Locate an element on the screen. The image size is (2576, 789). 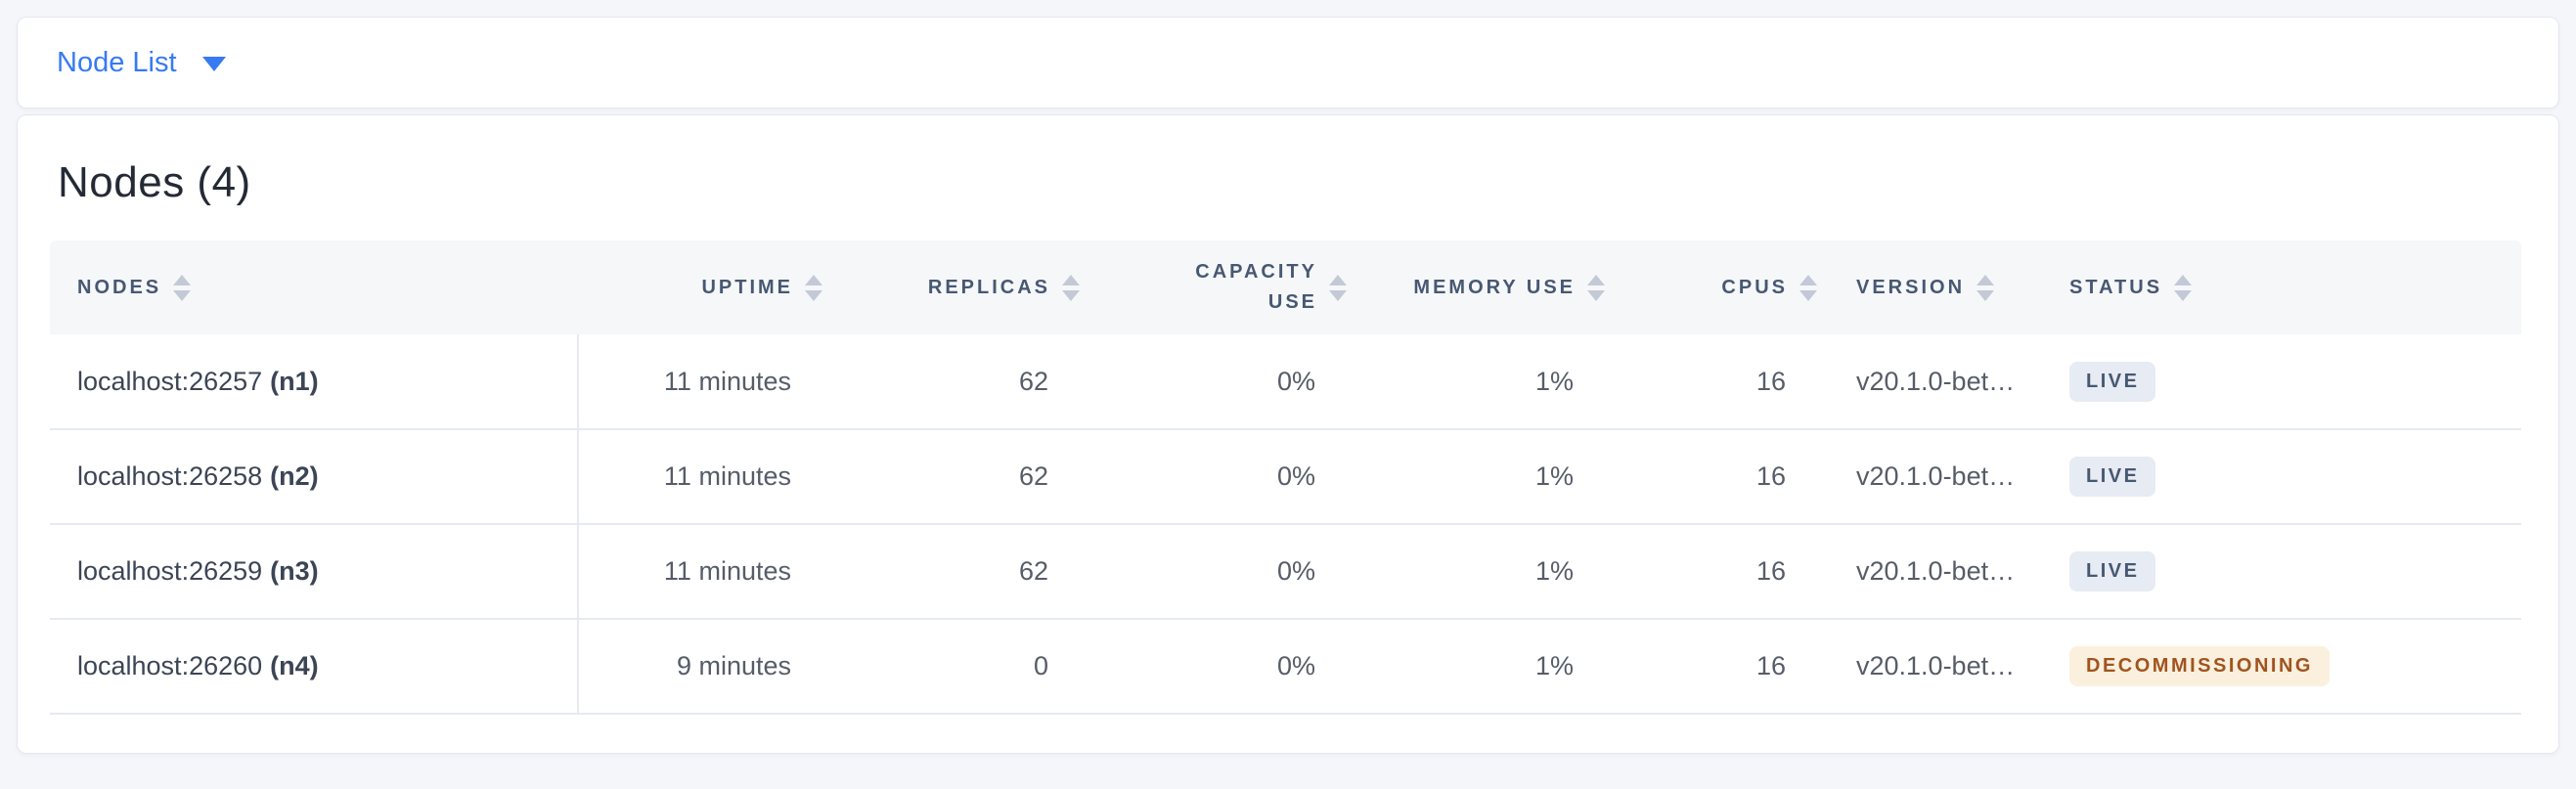
column-label: CPUS is located at coordinates (1754, 287).